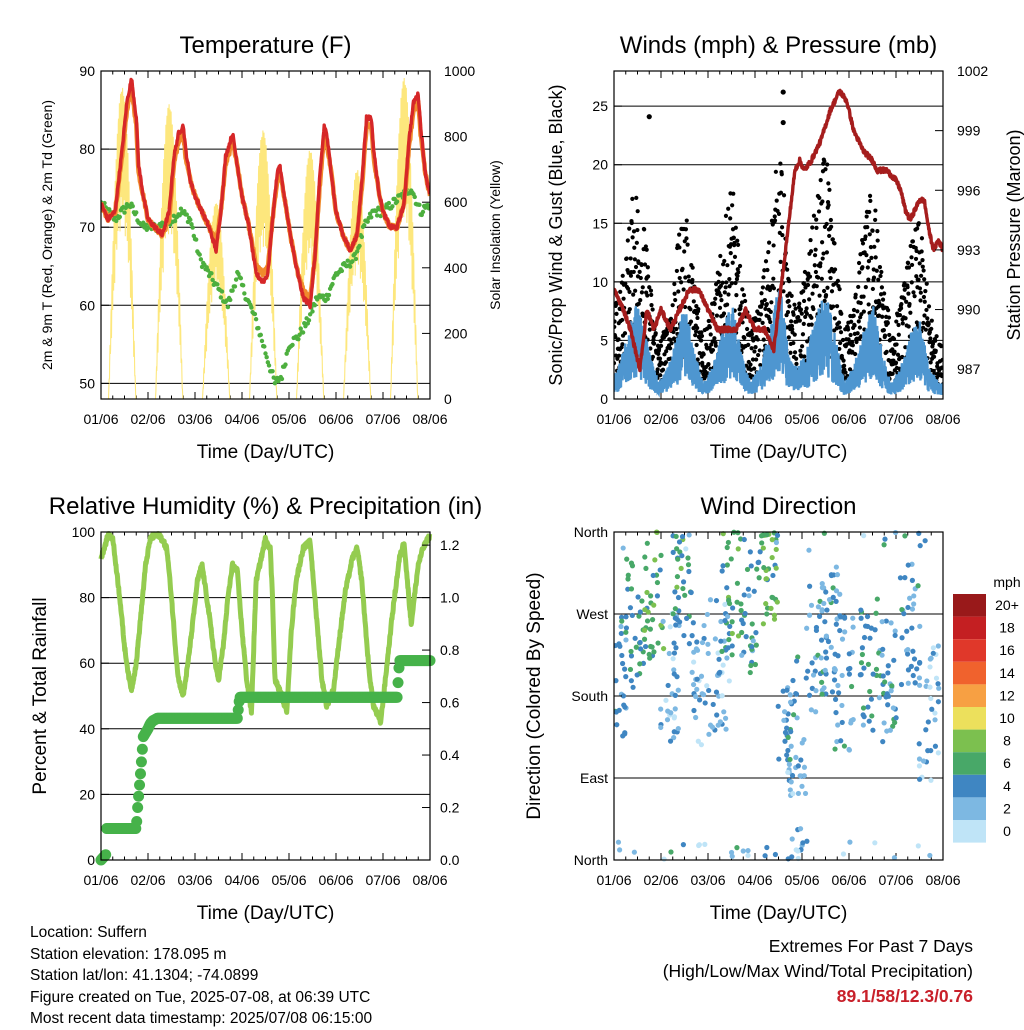  Describe the element at coordinates (87, 663) in the screenshot. I see `y-tick-label: 60` at that location.